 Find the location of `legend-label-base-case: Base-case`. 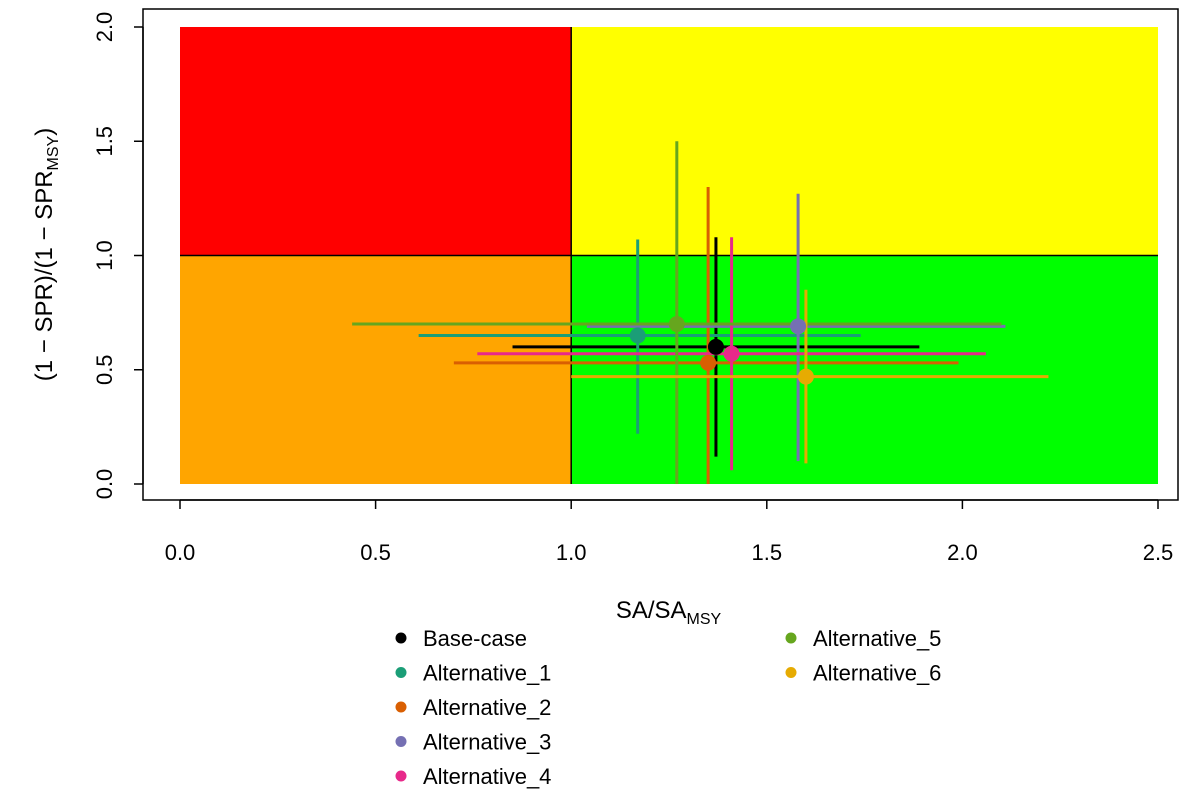

legend-label-base-case: Base-case is located at coordinates (475, 638).